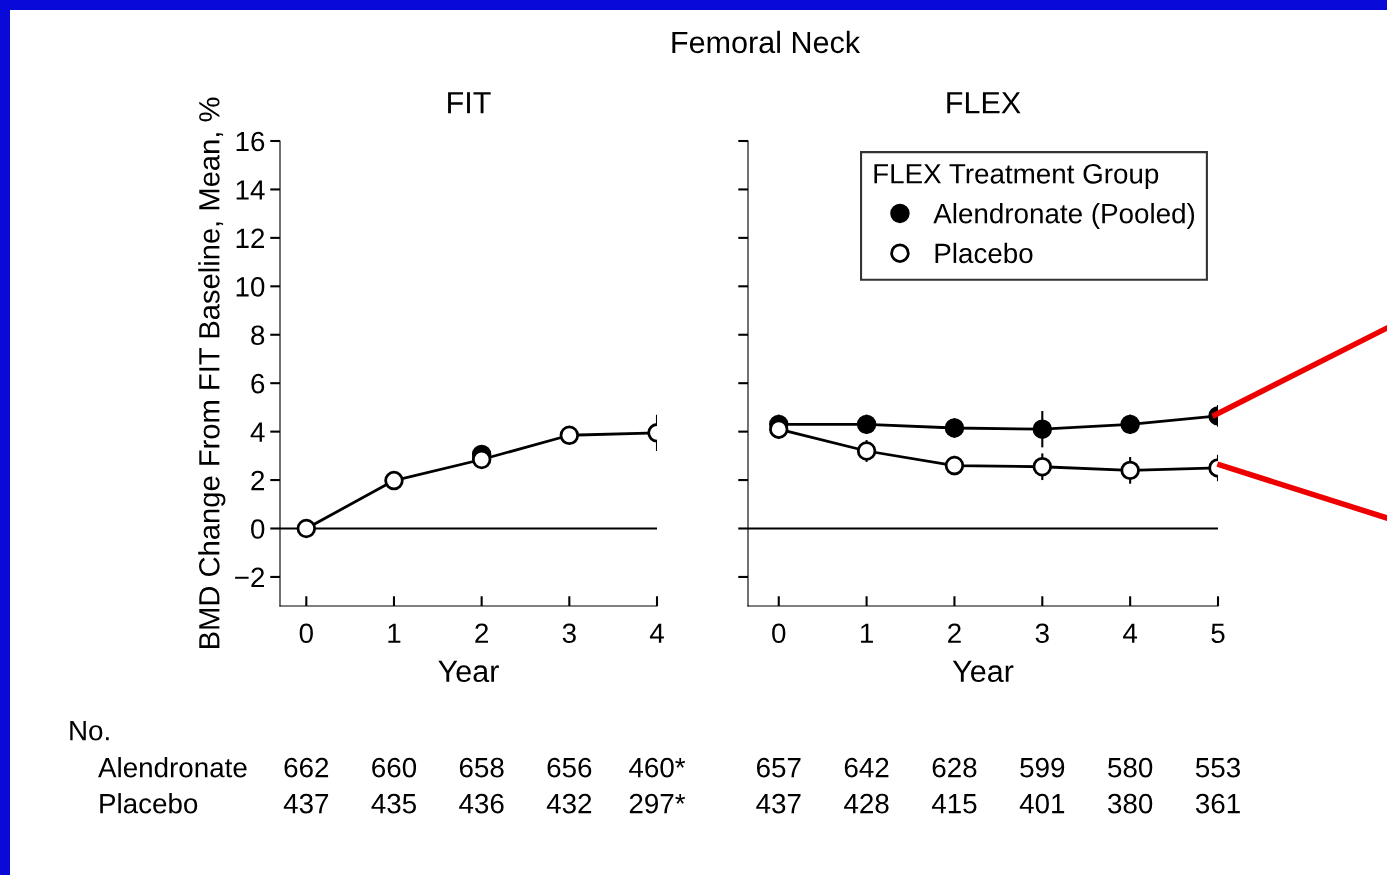 The width and height of the screenshot is (1387, 875). What do you see at coordinates (149, 803) in the screenshot?
I see `text: Placebo` at bounding box center [149, 803].